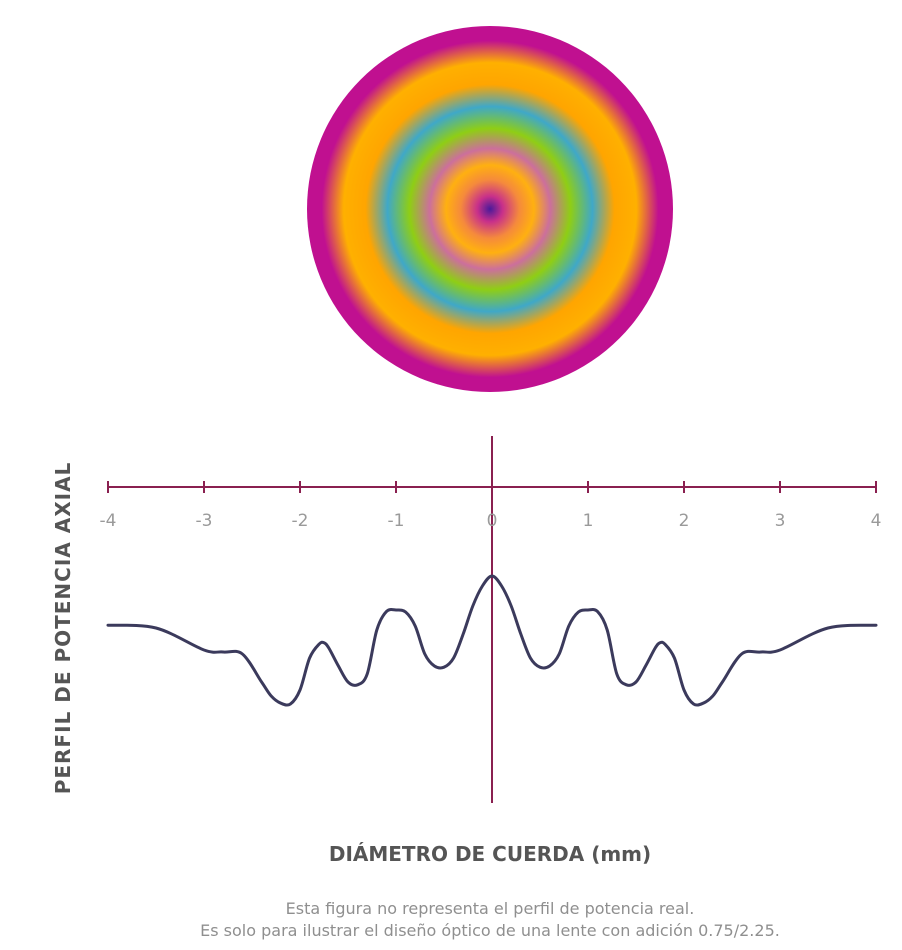 The image size is (902, 950). Describe the element at coordinates (876, 521) in the screenshot. I see `x-tick-label: 4` at that location.